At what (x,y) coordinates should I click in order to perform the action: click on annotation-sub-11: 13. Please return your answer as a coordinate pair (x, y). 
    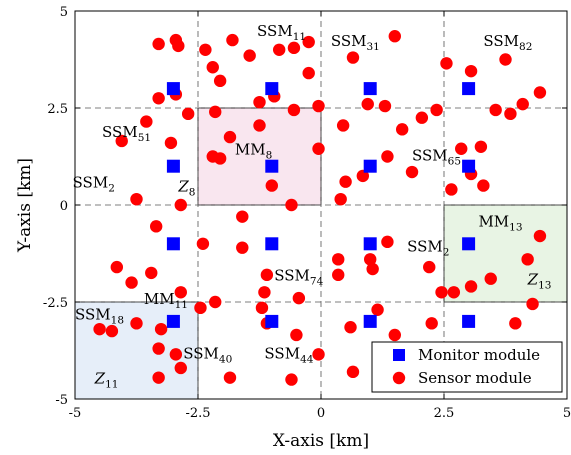
    Looking at the image, I should click on (544, 286).